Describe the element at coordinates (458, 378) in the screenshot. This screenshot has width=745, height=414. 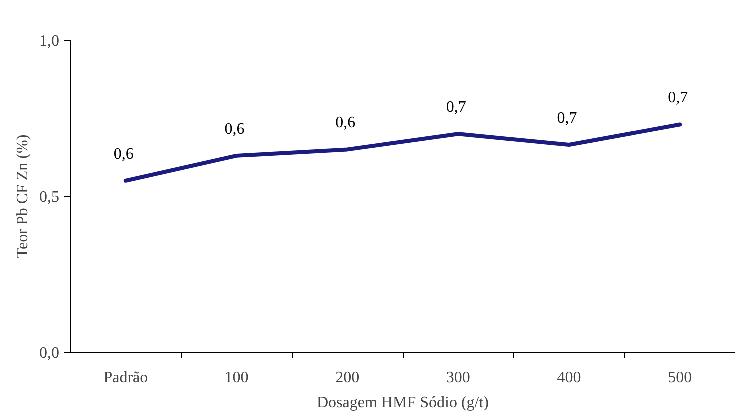
I see `x-tick-label: 300` at that location.